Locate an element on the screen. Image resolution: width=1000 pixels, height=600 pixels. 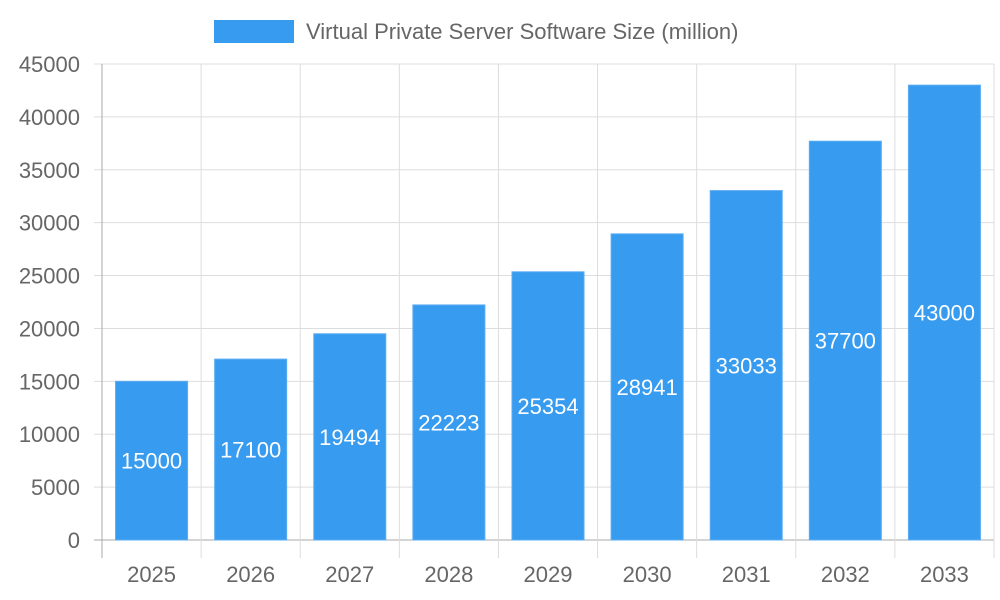
data-label: 25354 is located at coordinates (547, 406).